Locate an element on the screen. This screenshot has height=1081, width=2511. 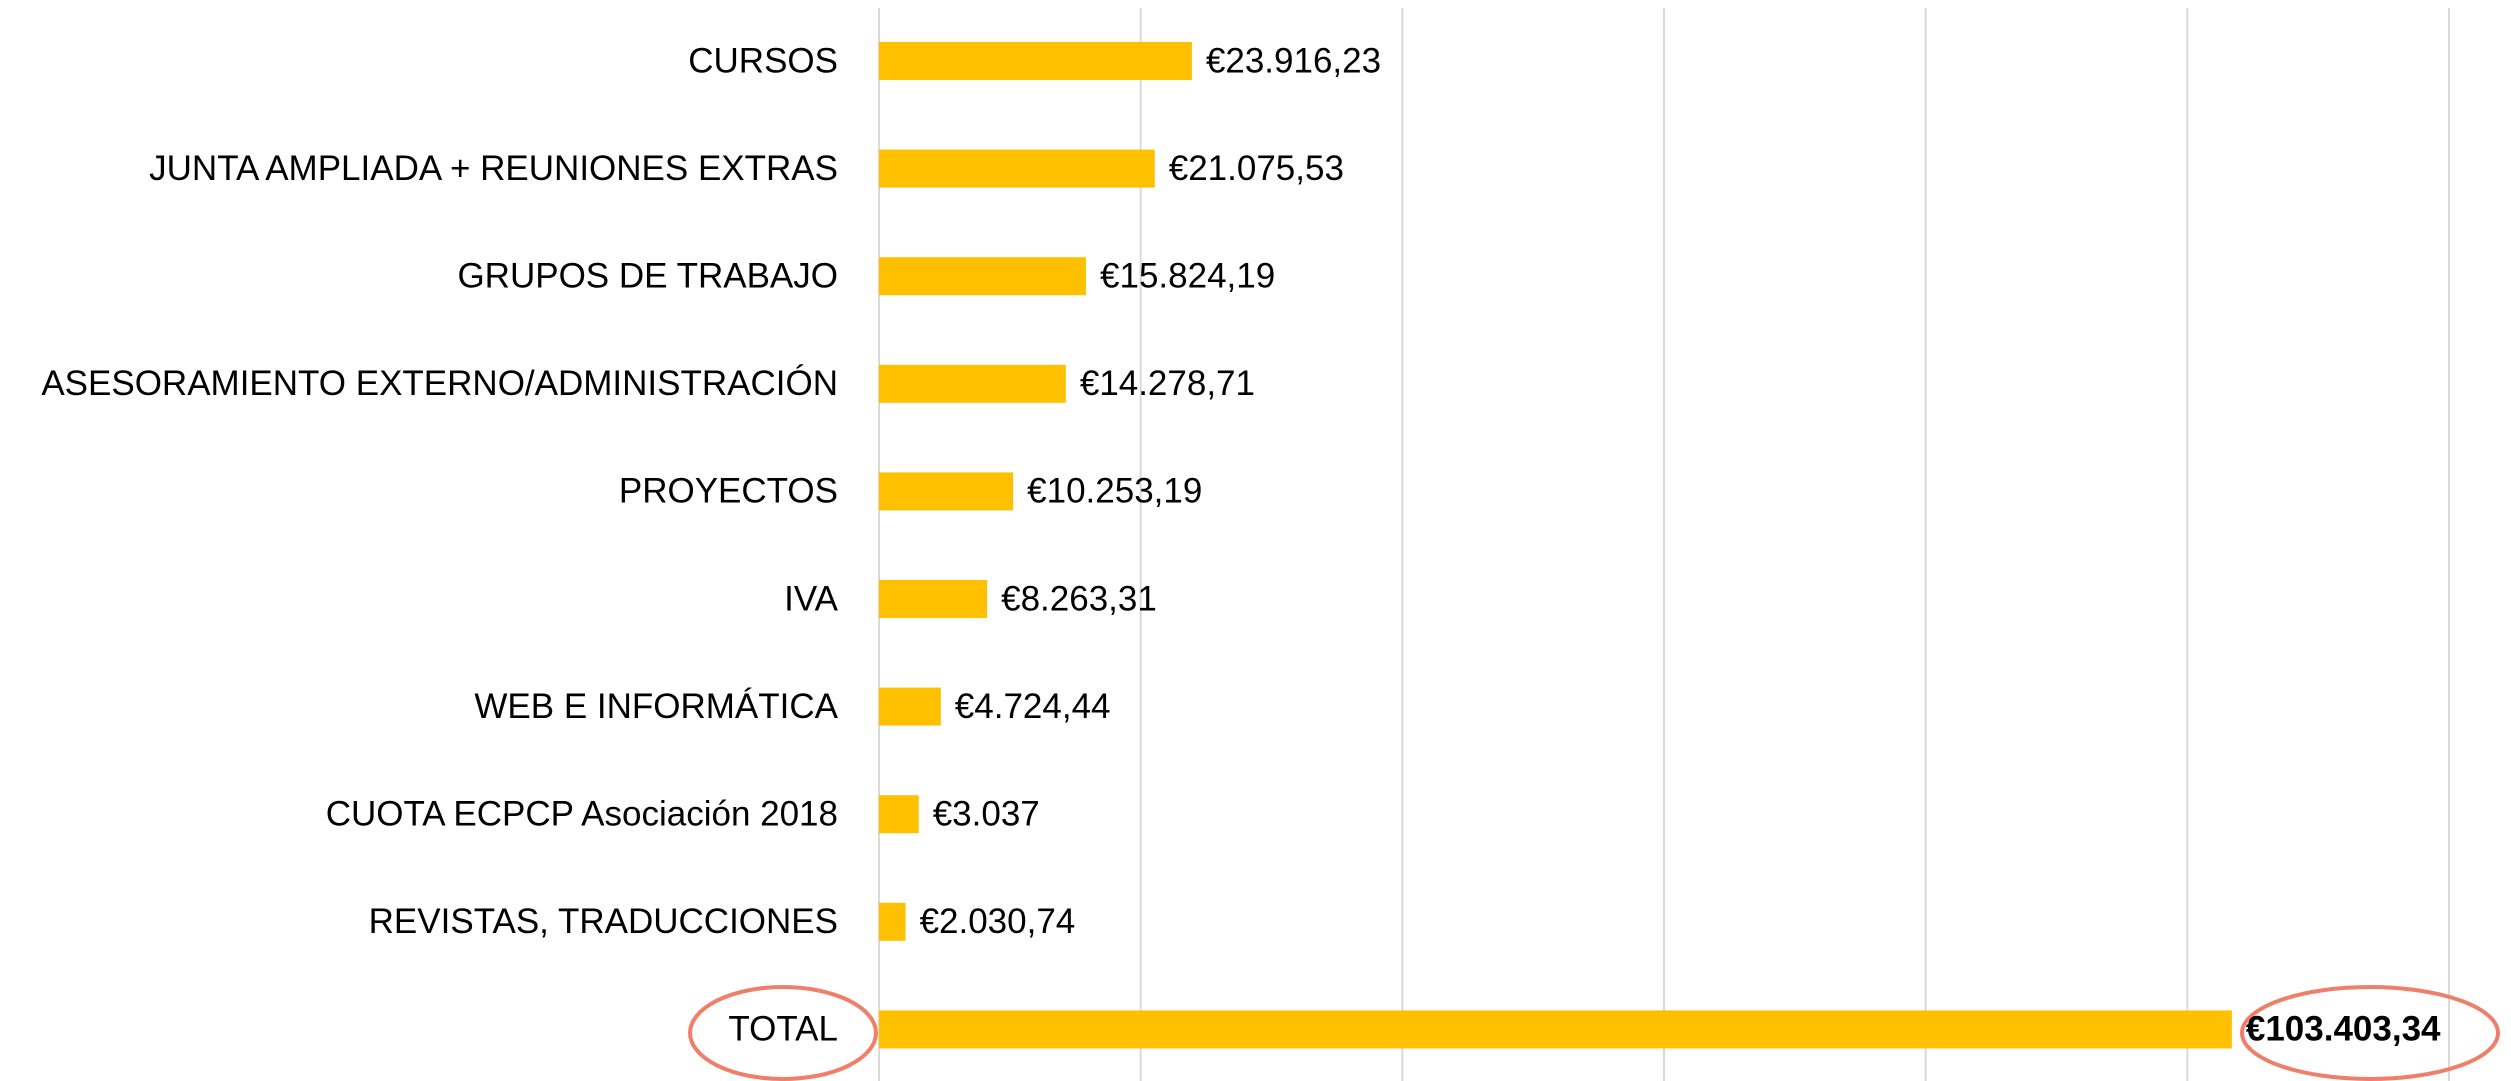
y-tick-label: REVISTAS, TRADUCCIONES is located at coordinates (603, 921).